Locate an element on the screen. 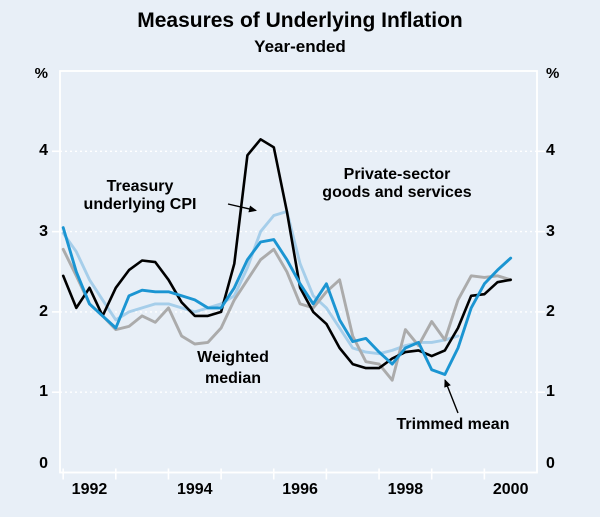  y-axis-label-right-2: 2 is located at coordinates (550, 311).